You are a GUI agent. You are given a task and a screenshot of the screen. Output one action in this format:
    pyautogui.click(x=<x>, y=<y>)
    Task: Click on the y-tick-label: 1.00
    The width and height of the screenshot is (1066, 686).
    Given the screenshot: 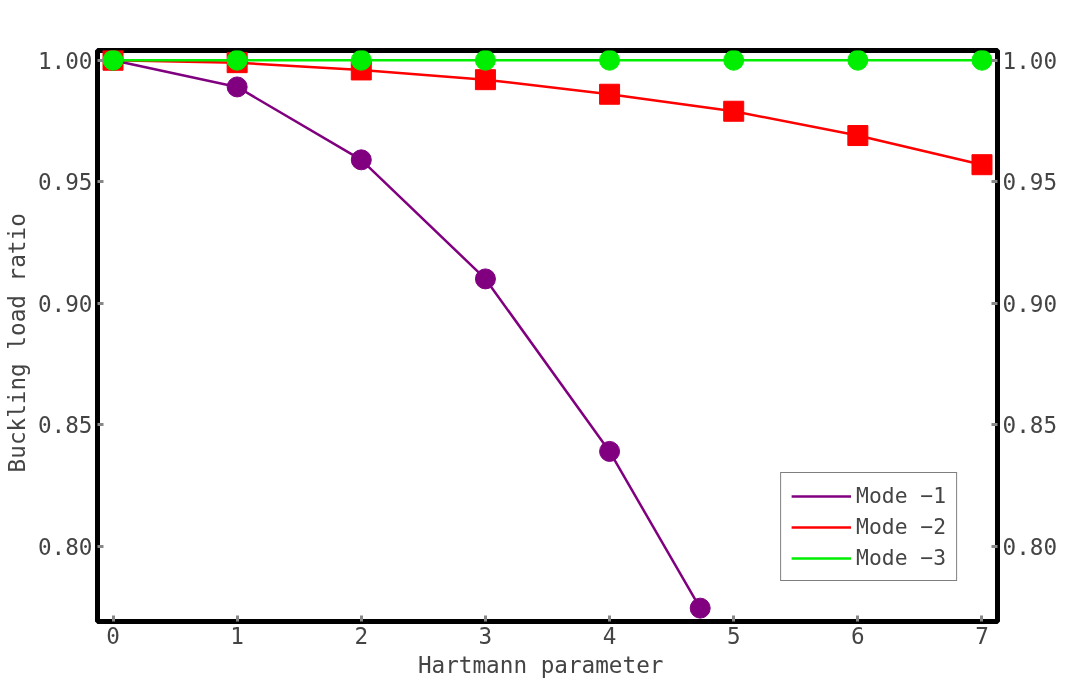 What is the action you would take?
    pyautogui.click(x=65, y=60)
    